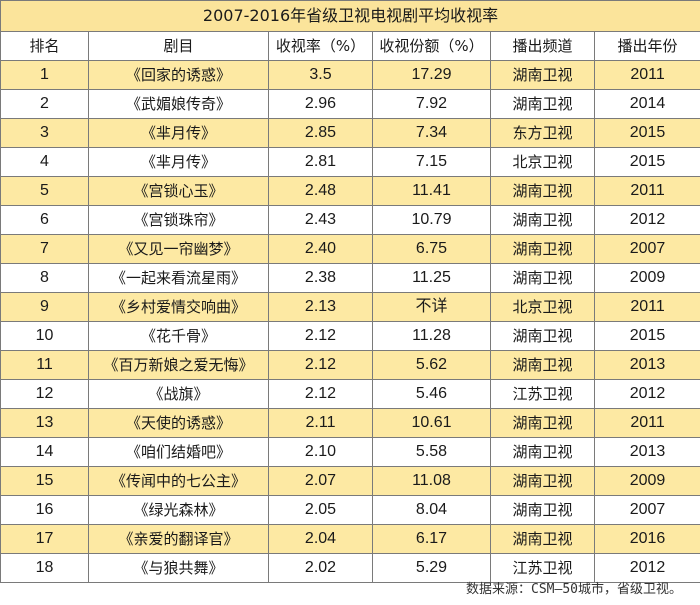  I want to click on share-cell: 6.75, so click(431, 249).